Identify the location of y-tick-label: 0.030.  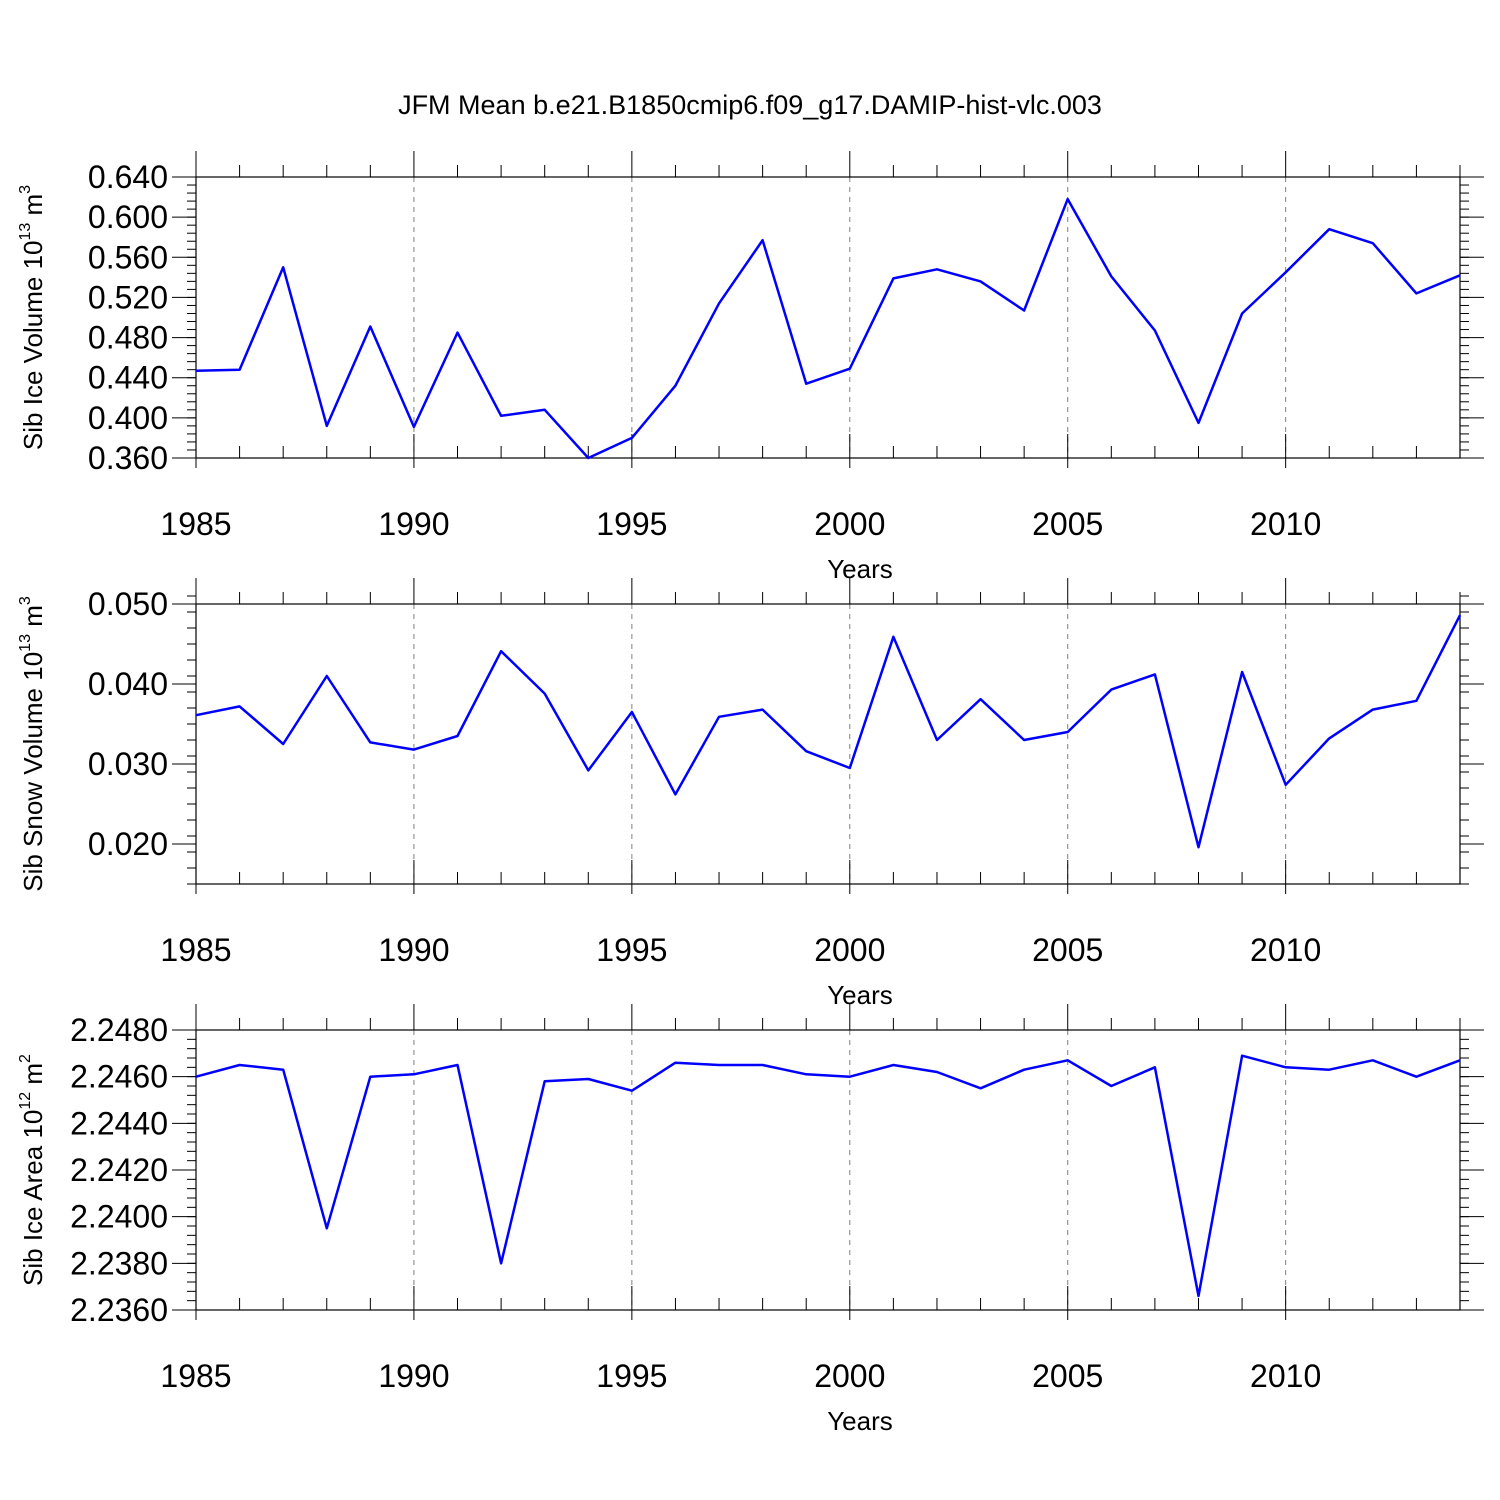
(128, 764).